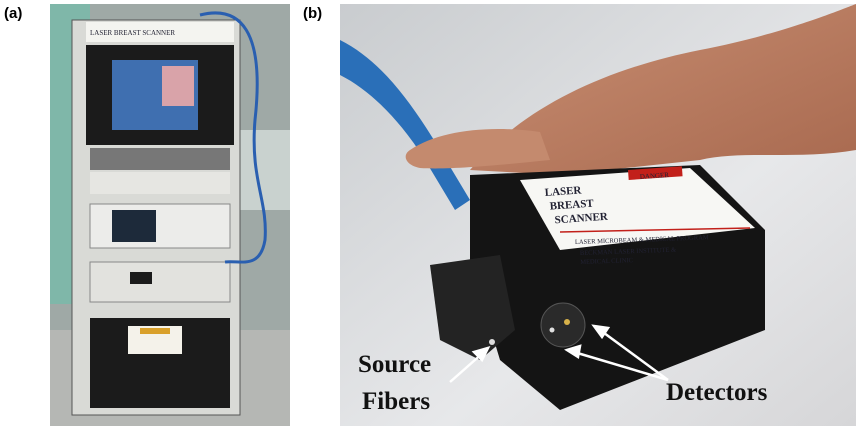  Describe the element at coordinates (132, 33) in the screenshot. I see `device-label: LASER BREAST SCANNER` at that location.